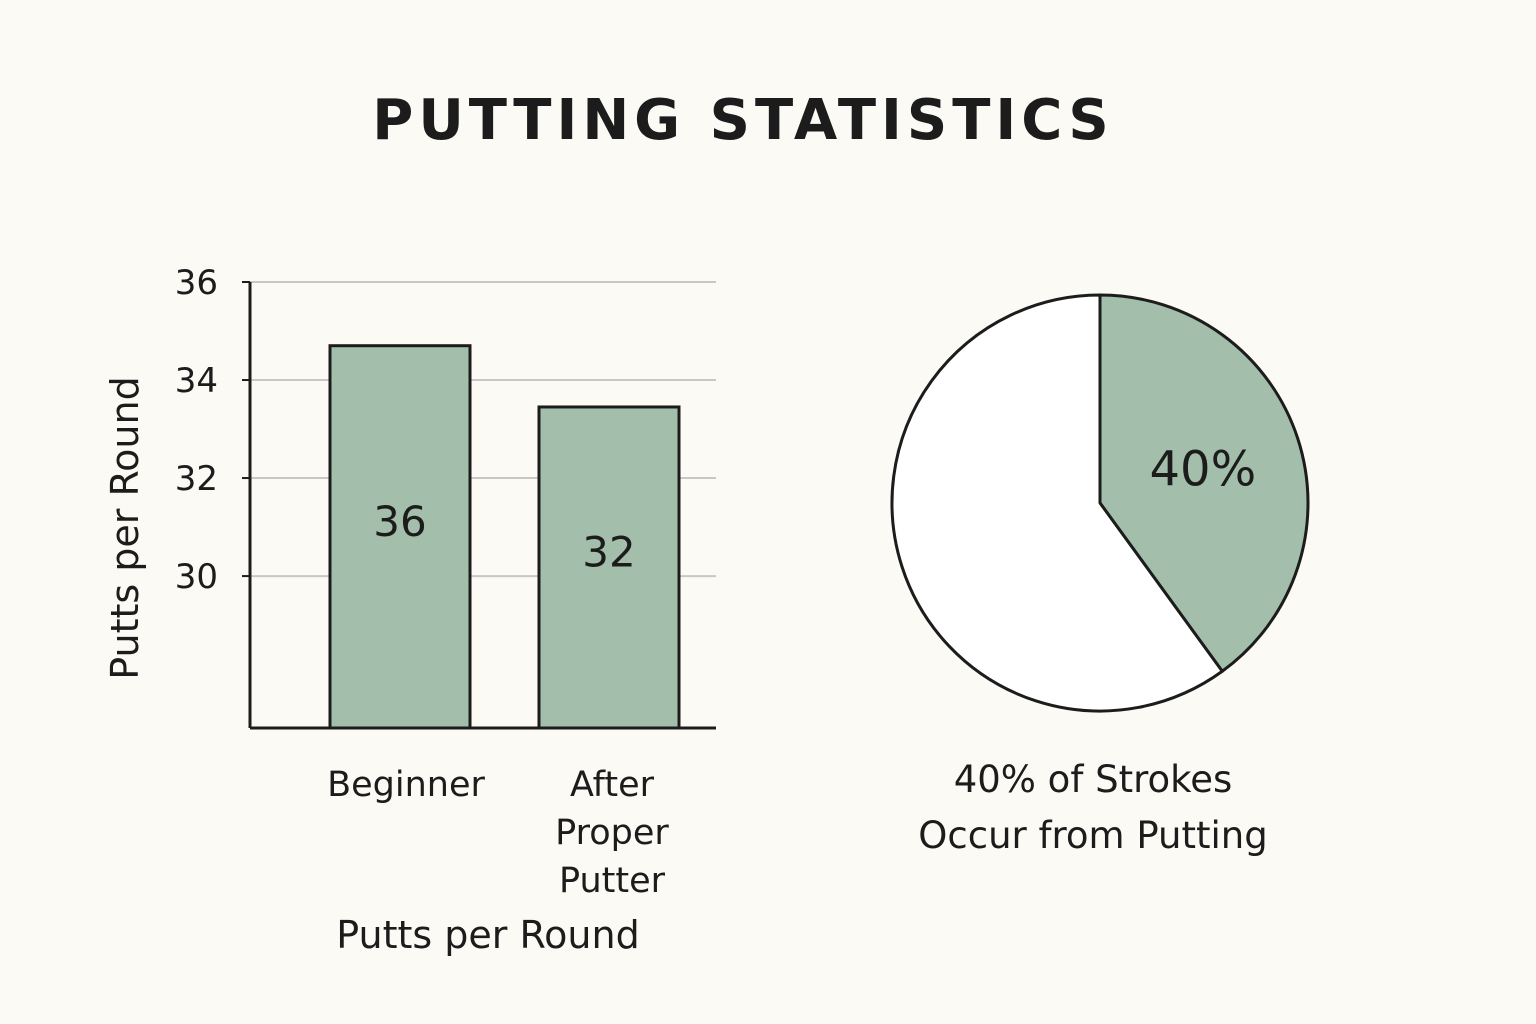 The width and height of the screenshot is (1536, 1024). Describe the element at coordinates (1203, 470) in the screenshot. I see `pie-slice-label: 40%` at that location.